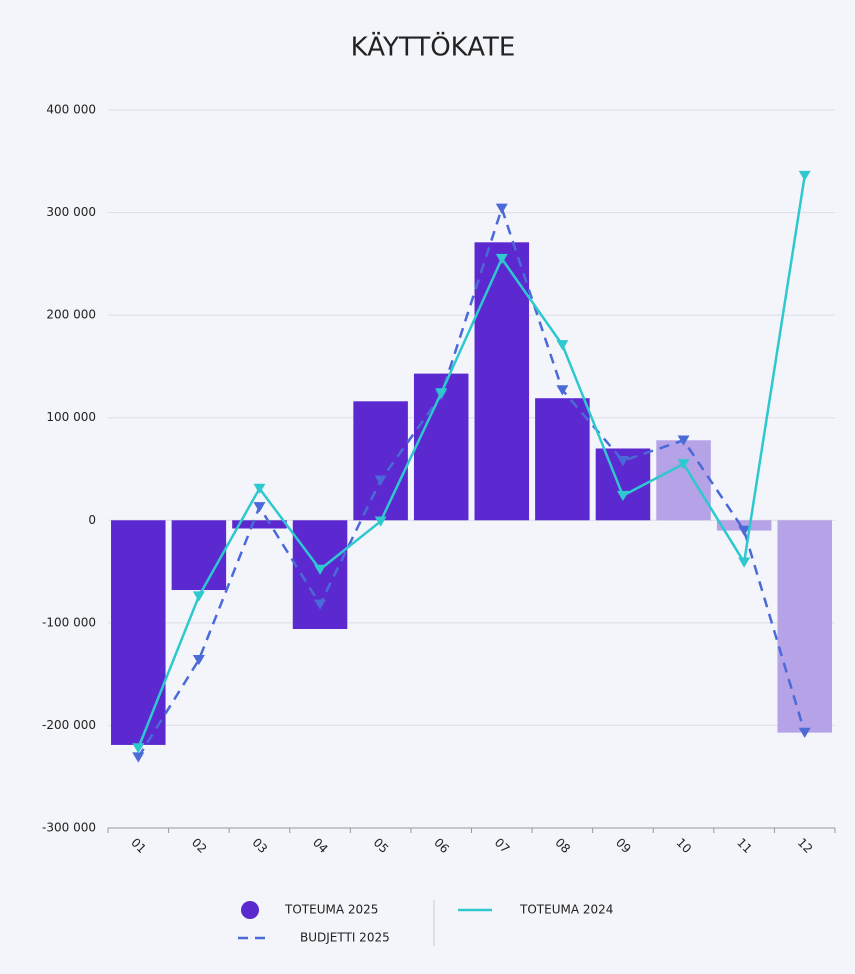 This screenshot has width=855, height=974. What do you see at coordinates (259, 845) in the screenshot?
I see `x-tick-label: 03` at bounding box center [259, 845].